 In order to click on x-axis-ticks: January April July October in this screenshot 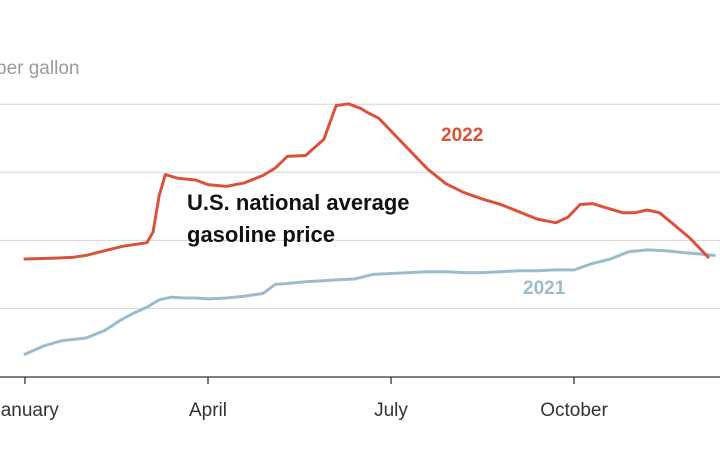, I will do `click(304, 399)`.